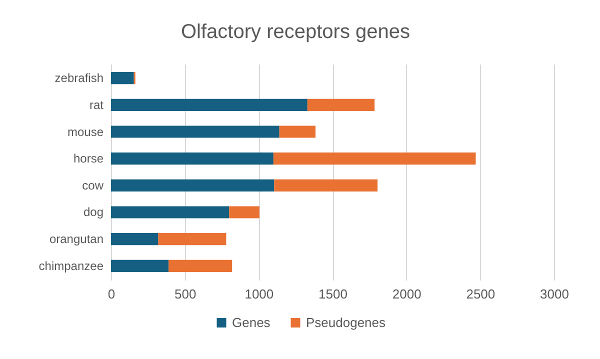 The height and width of the screenshot is (359, 600). What do you see at coordinates (251, 322) in the screenshot?
I see `legend-label: Genes` at bounding box center [251, 322].